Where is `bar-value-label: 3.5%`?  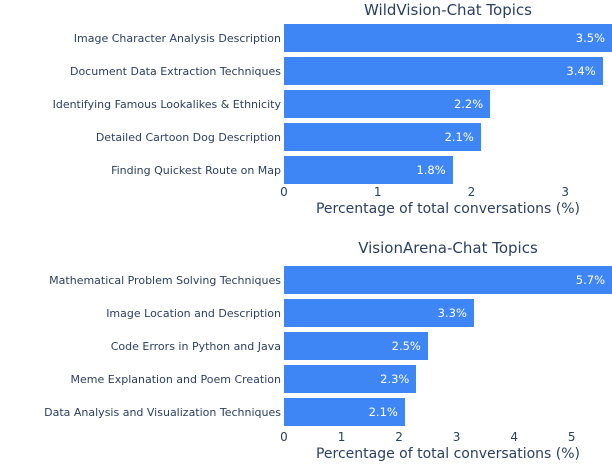 bar-value-label: 3.5% is located at coordinates (590, 38).